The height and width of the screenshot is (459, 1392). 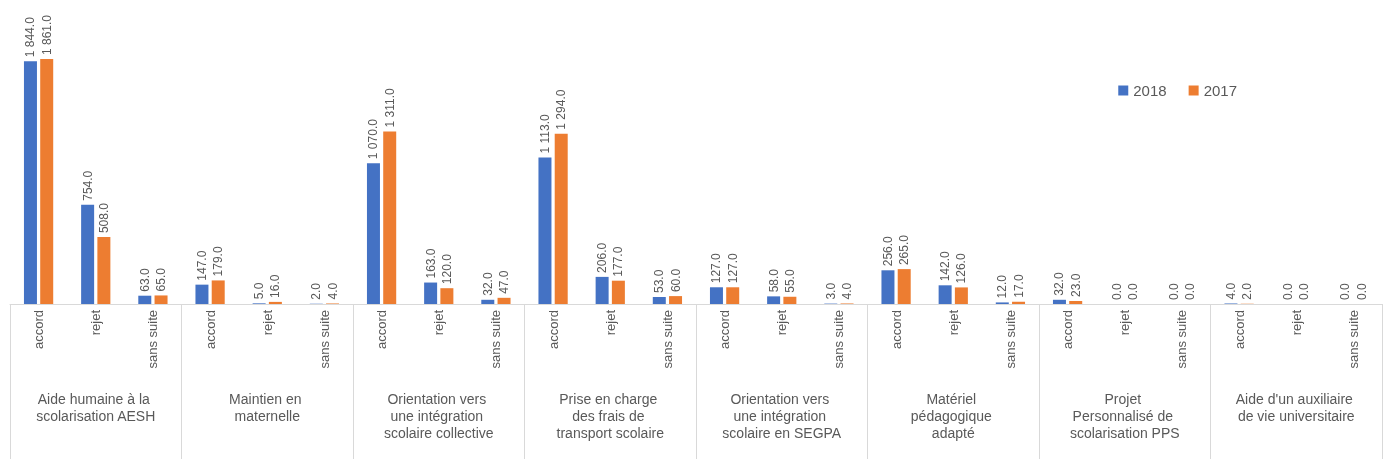 I want to click on legend-label: 2018, so click(x=1150, y=90).